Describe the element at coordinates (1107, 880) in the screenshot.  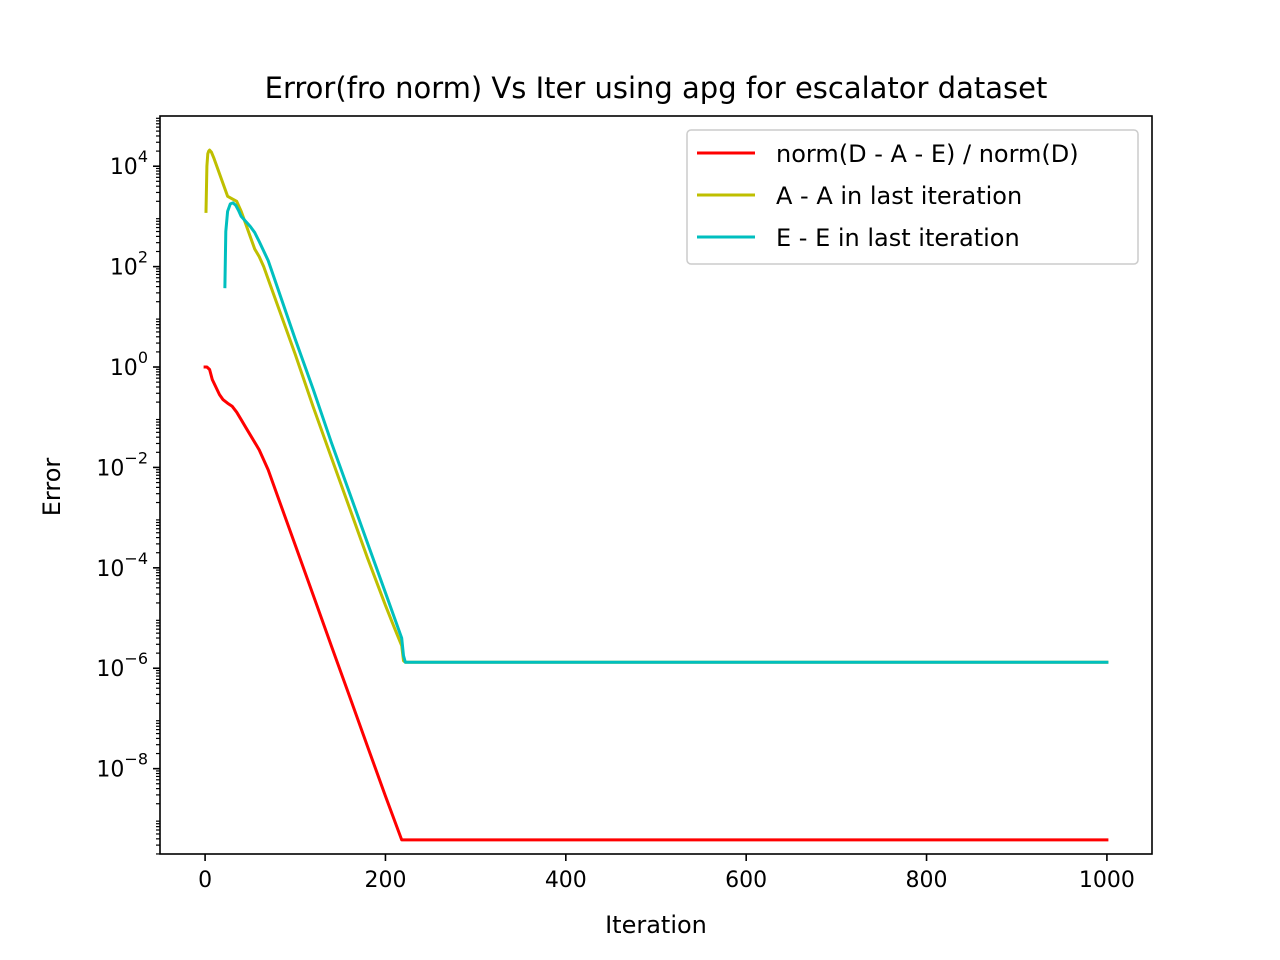
I see `x-tick-label: 1000` at that location.